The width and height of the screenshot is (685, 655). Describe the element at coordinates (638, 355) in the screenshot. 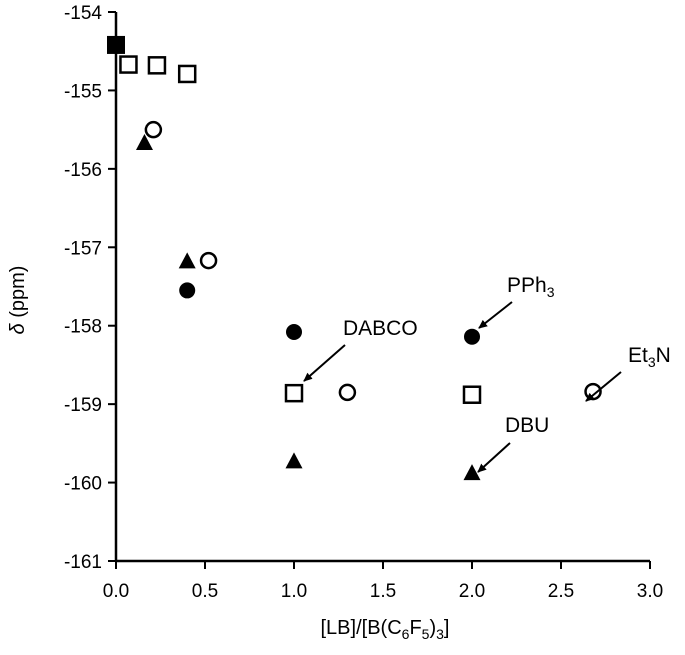

I see `annotation-label-text: Et` at that location.